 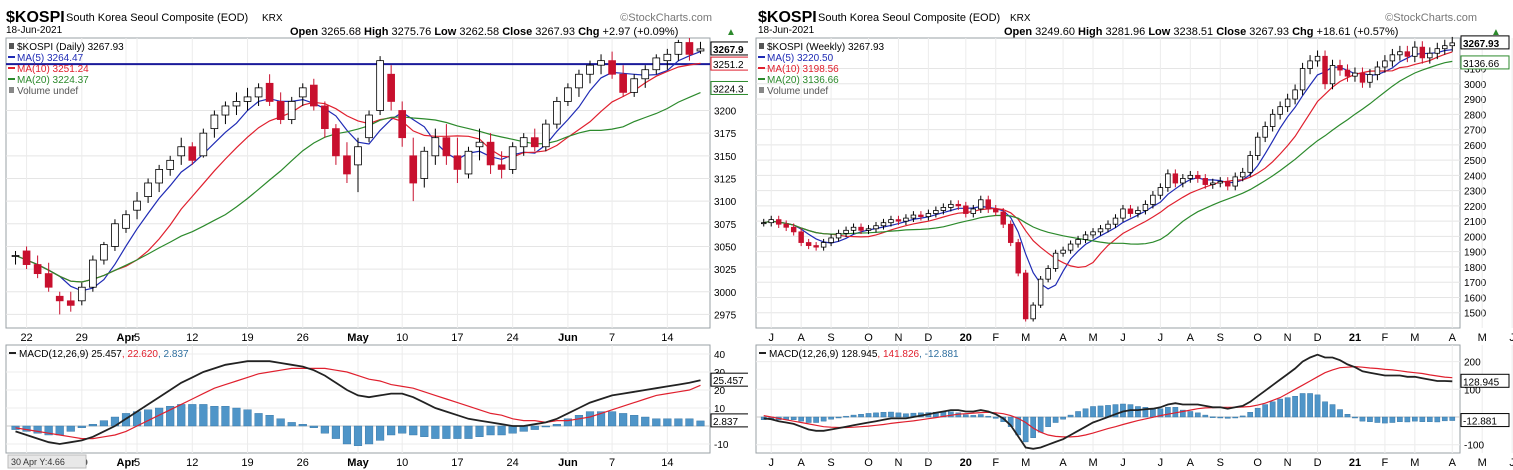 I want to click on macd-signal-line, so click(x=358, y=403).